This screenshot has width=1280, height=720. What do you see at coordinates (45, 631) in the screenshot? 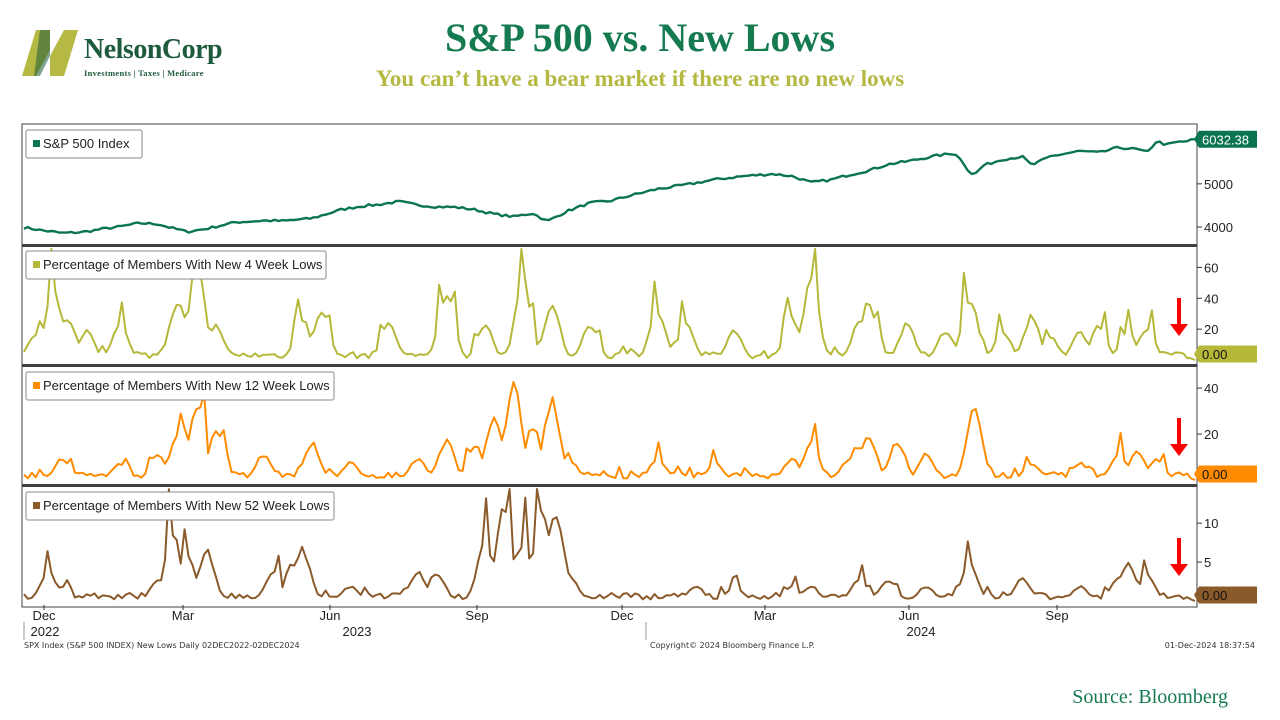
I see `x-year-label: 2022` at bounding box center [45, 631].